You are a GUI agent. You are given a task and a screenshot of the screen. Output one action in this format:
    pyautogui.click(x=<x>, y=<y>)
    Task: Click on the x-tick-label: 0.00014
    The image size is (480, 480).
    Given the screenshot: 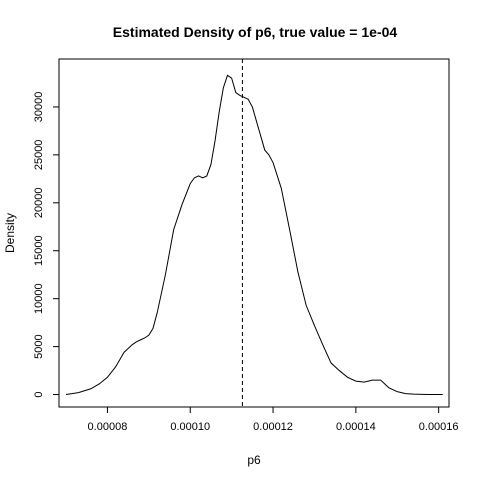 What is the action you would take?
    pyautogui.click(x=356, y=427)
    